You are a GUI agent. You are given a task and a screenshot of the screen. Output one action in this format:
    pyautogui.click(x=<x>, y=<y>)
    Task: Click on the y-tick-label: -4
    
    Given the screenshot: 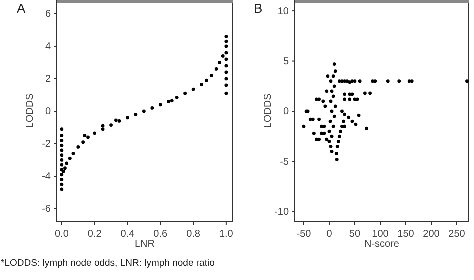 What is the action you would take?
    pyautogui.click(x=47, y=177)
    